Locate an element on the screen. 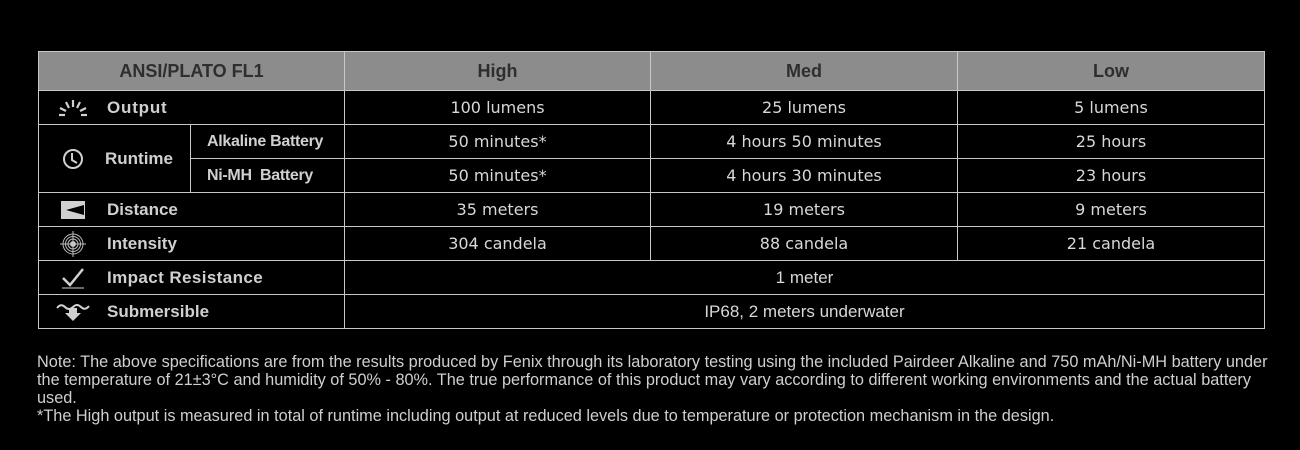 The height and width of the screenshot is (450, 1300). intensity-med: 88 candela is located at coordinates (804, 243).